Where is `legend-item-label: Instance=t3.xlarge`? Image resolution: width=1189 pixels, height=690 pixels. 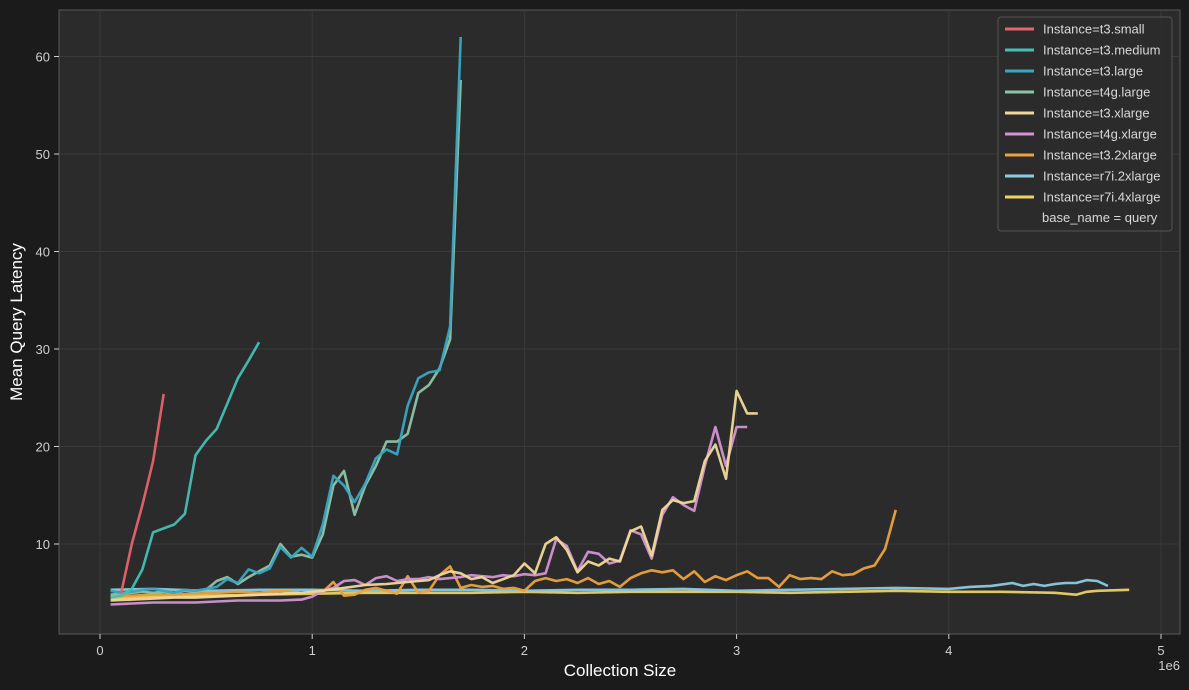
legend-item-label: Instance=t3.xlarge is located at coordinates (1096, 113).